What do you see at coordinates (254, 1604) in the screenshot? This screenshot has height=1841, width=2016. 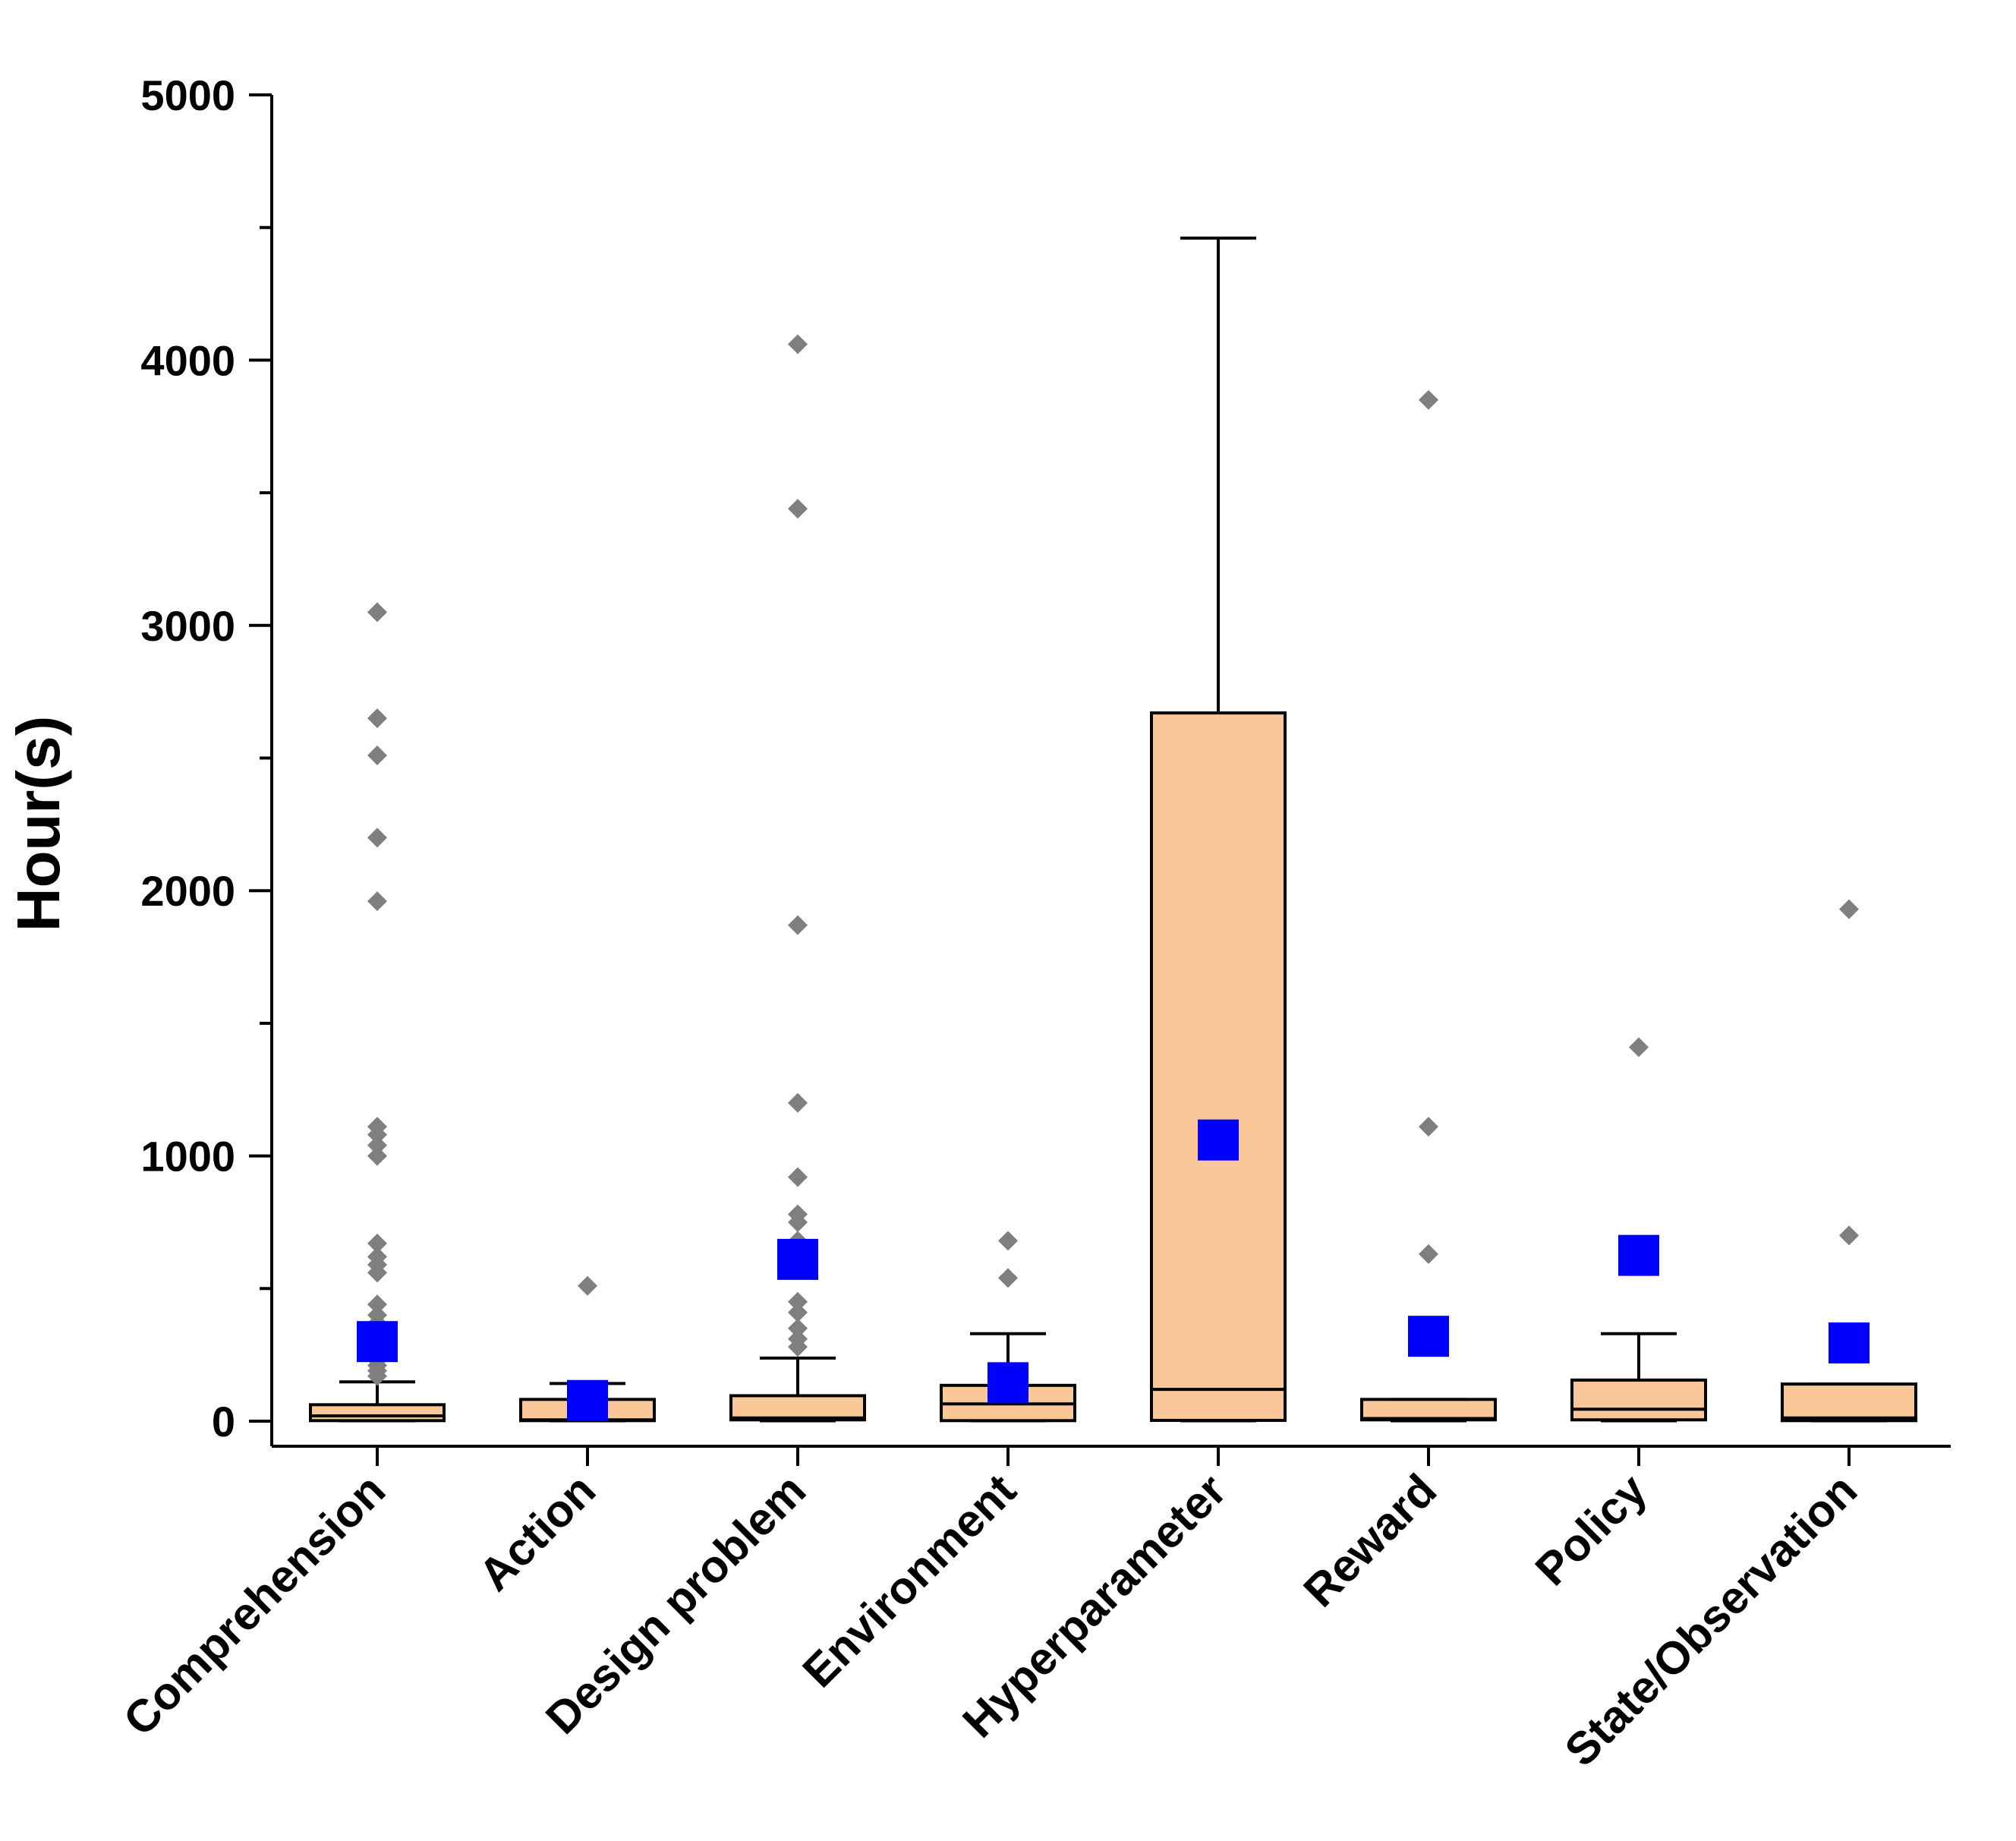 I see `x-tick-label: Comprehension` at bounding box center [254, 1604].